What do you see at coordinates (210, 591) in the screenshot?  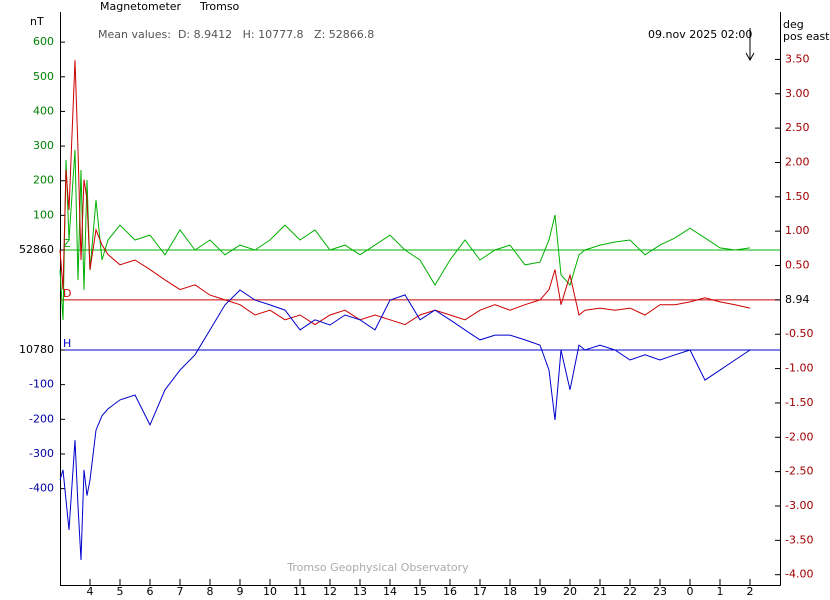 I see `x-tick-label: 8` at bounding box center [210, 591].